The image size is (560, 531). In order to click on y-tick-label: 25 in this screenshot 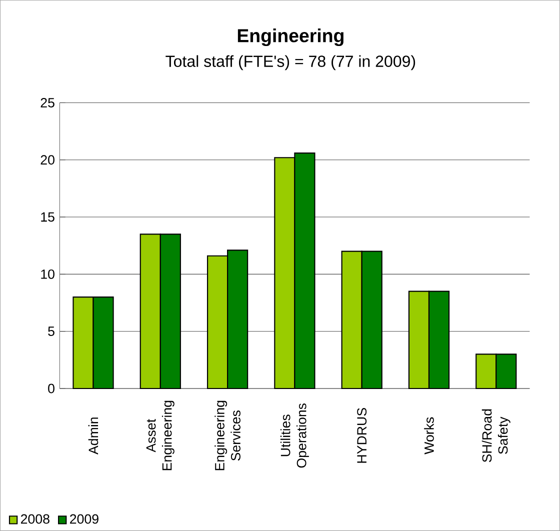, I will do `click(47, 103)`.